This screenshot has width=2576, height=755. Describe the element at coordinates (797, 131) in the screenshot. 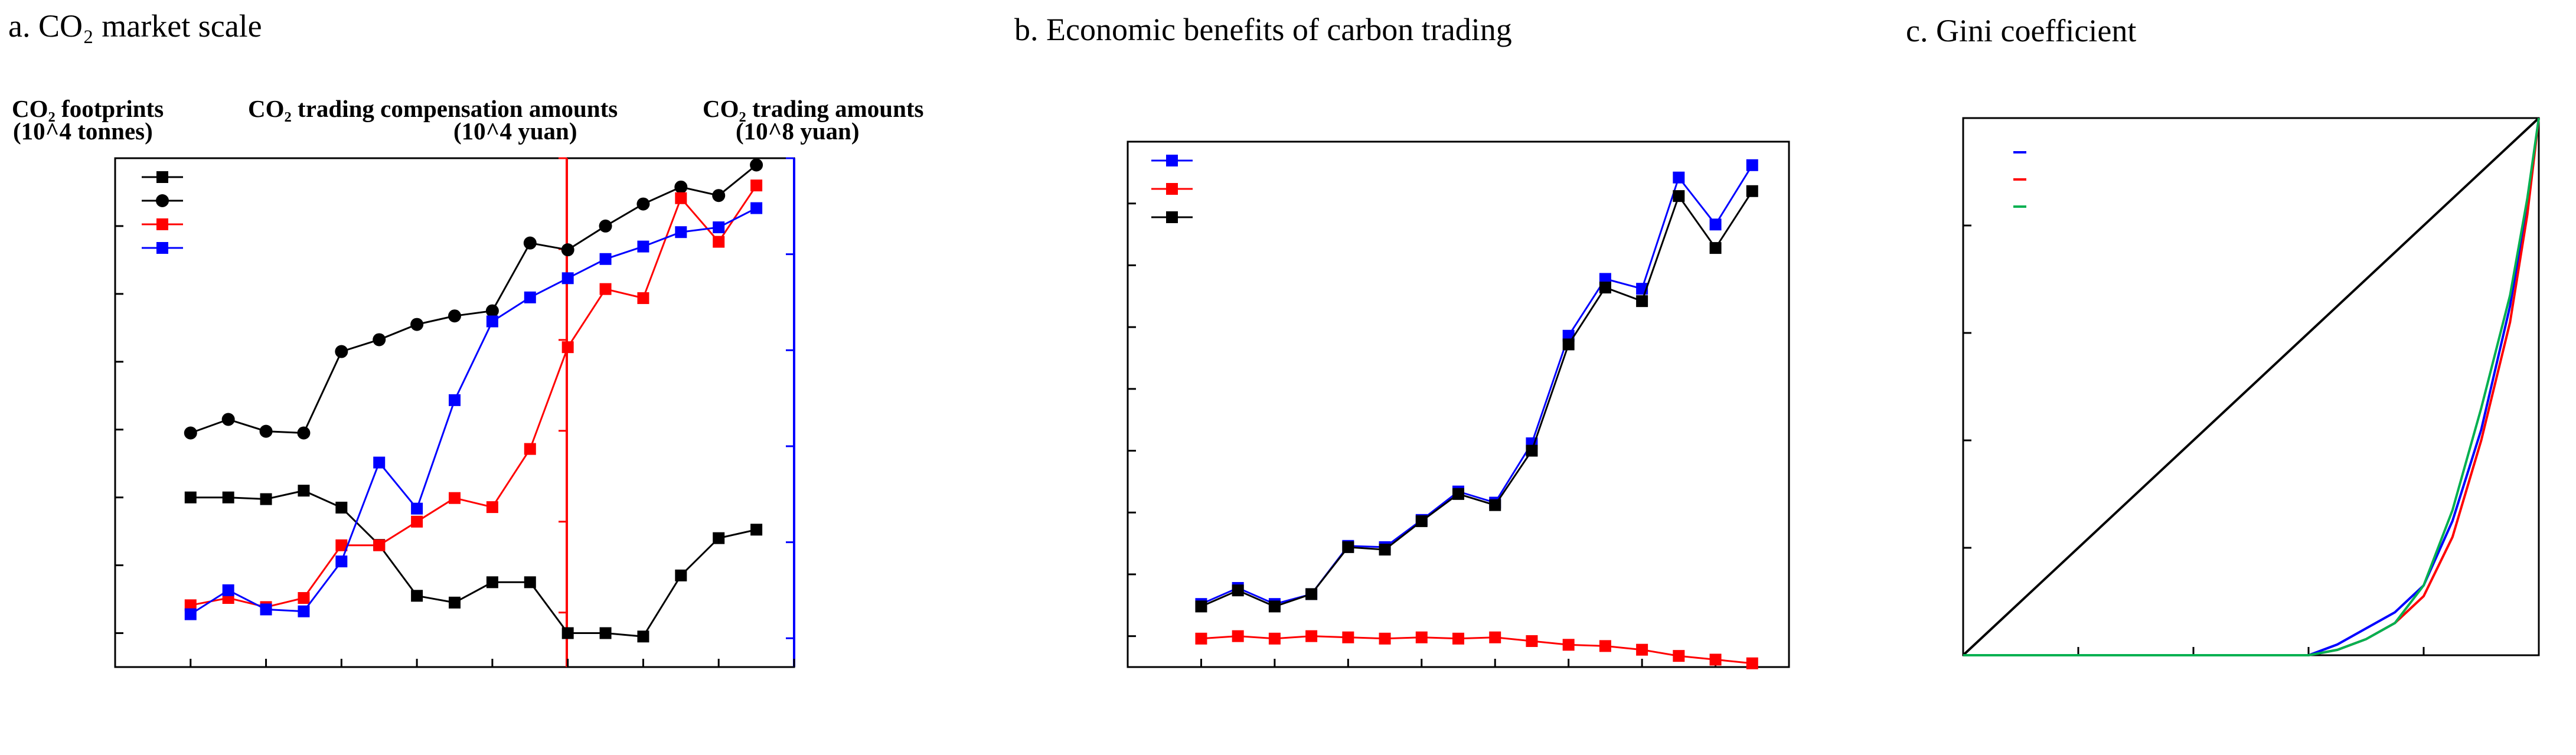

I see `panel-a-right-axis-unit: (10^8 yuan)` at that location.